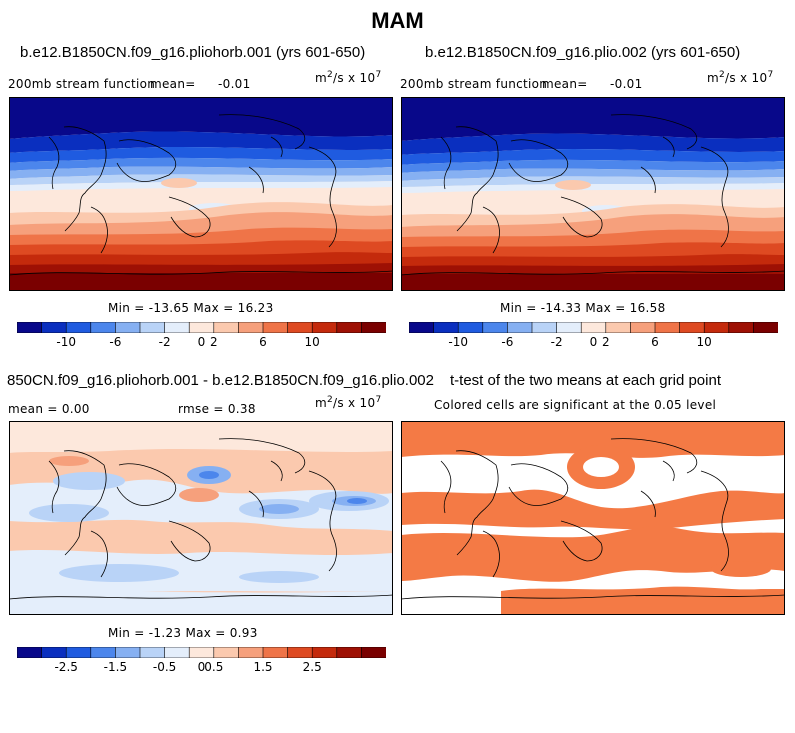 This screenshot has width=795, height=733. Describe the element at coordinates (474, 84) in the screenshot. I see `panel2-variable-label: 200mb stream function` at that location.